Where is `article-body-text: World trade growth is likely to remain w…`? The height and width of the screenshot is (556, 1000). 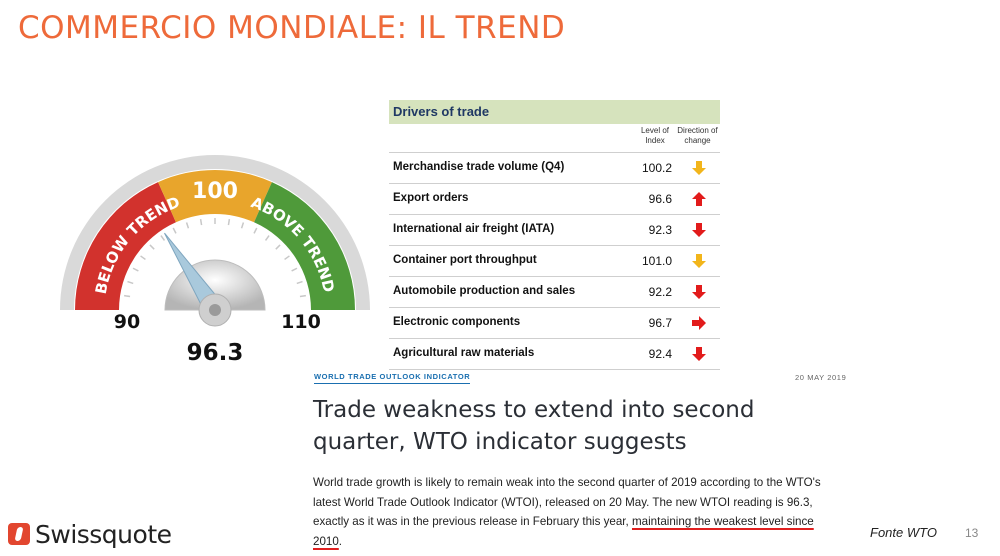 article-body-text: World trade growth is likely to remain w… is located at coordinates (567, 502).